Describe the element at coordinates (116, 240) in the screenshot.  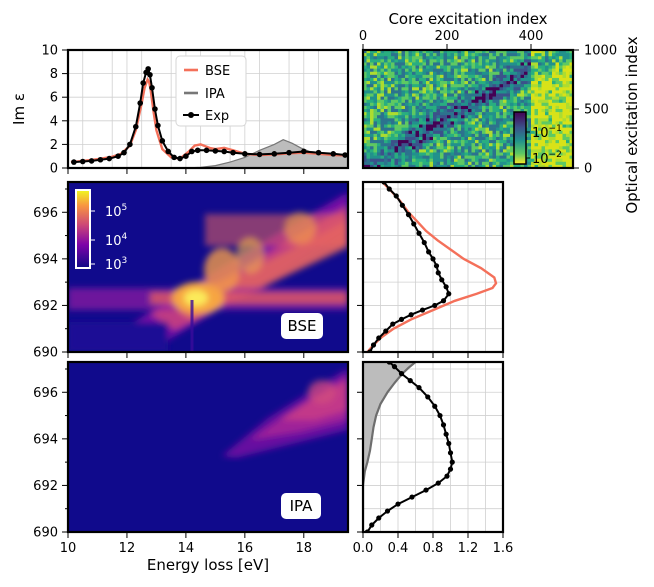
I see `bse-colorbar-tick-1: 104` at that location.